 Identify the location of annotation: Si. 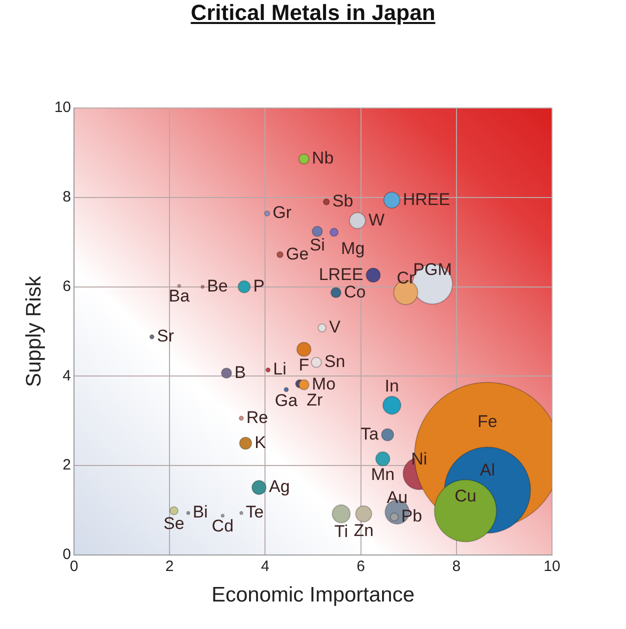
(317, 245).